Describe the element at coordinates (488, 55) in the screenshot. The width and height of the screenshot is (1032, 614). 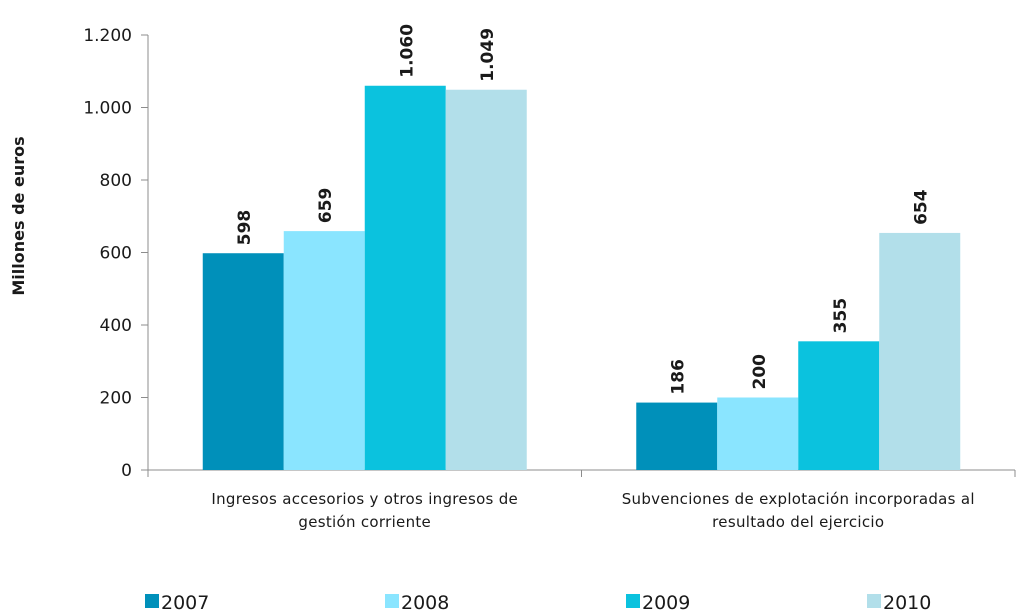
I see `data-label: 1.049` at that location.